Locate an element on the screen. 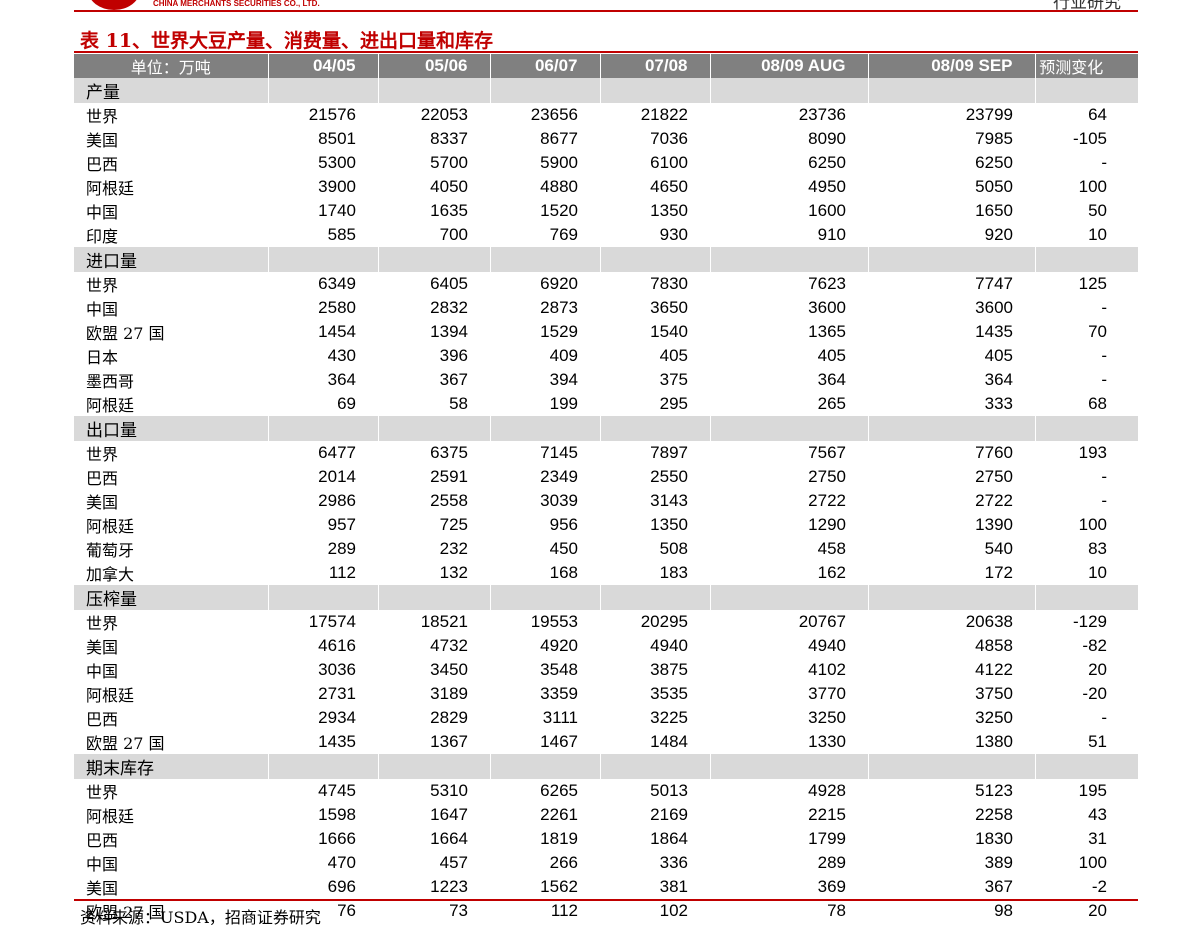  cell: 8090 is located at coordinates (827, 138).